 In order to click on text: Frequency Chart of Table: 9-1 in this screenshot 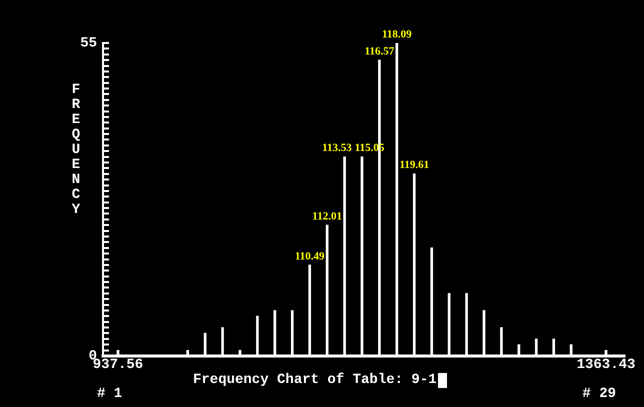, I will do `click(315, 380)`.